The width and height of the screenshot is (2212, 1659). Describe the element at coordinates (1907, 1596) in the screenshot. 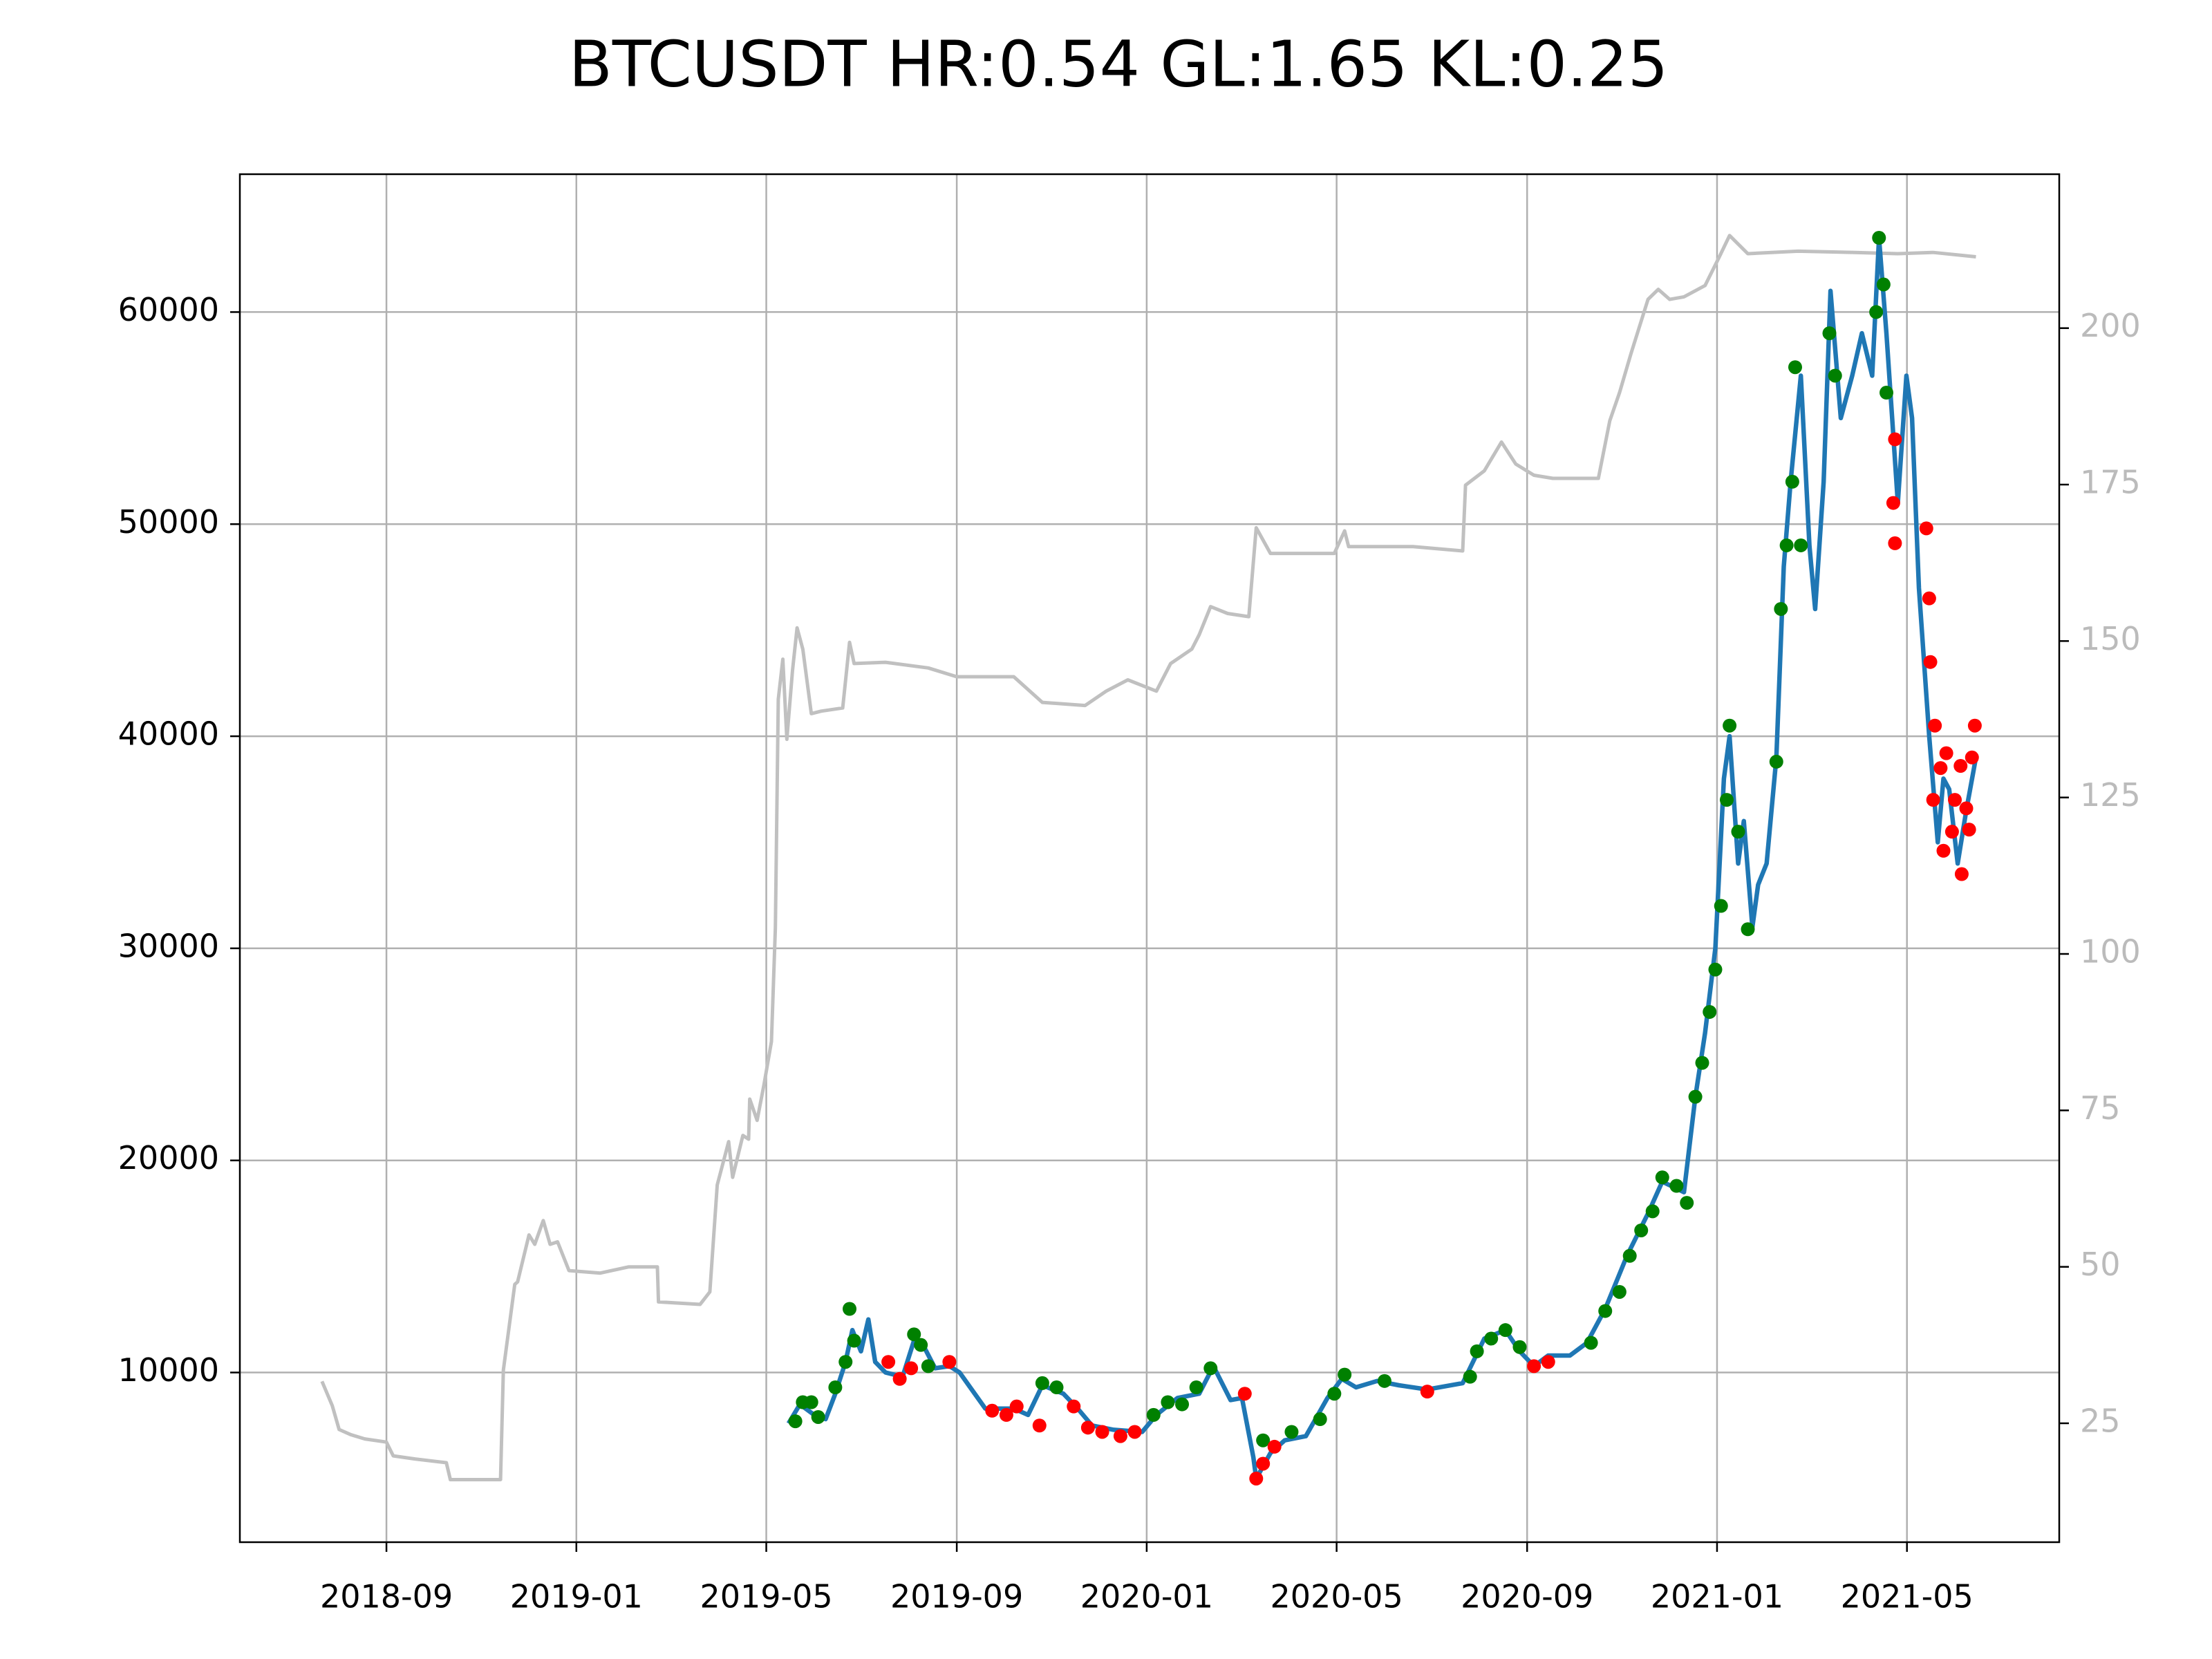

I see `x-tick-label: 2021-05` at that location.